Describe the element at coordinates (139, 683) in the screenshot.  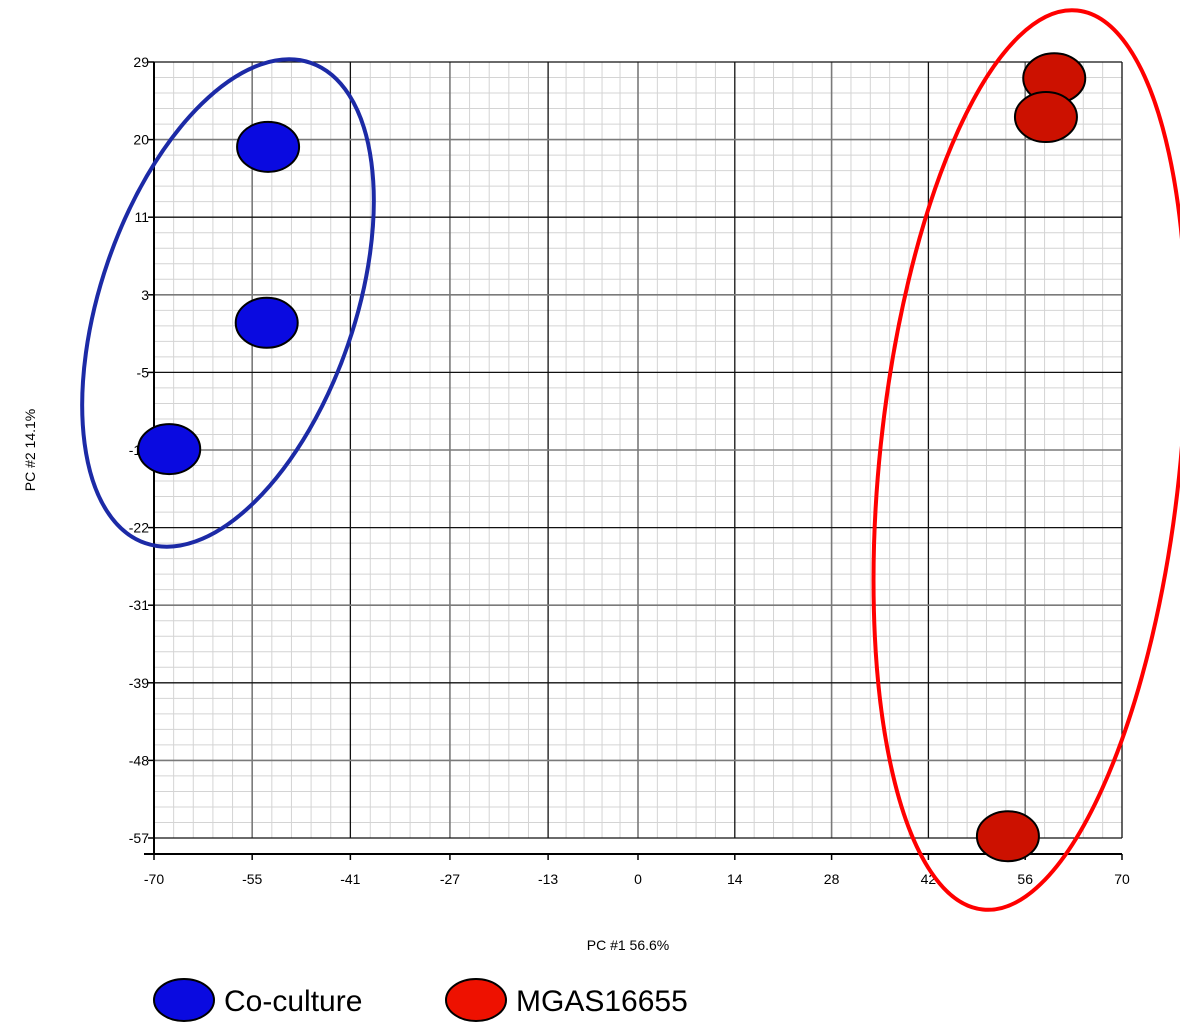
I see `y-tick-label: -39` at that location.